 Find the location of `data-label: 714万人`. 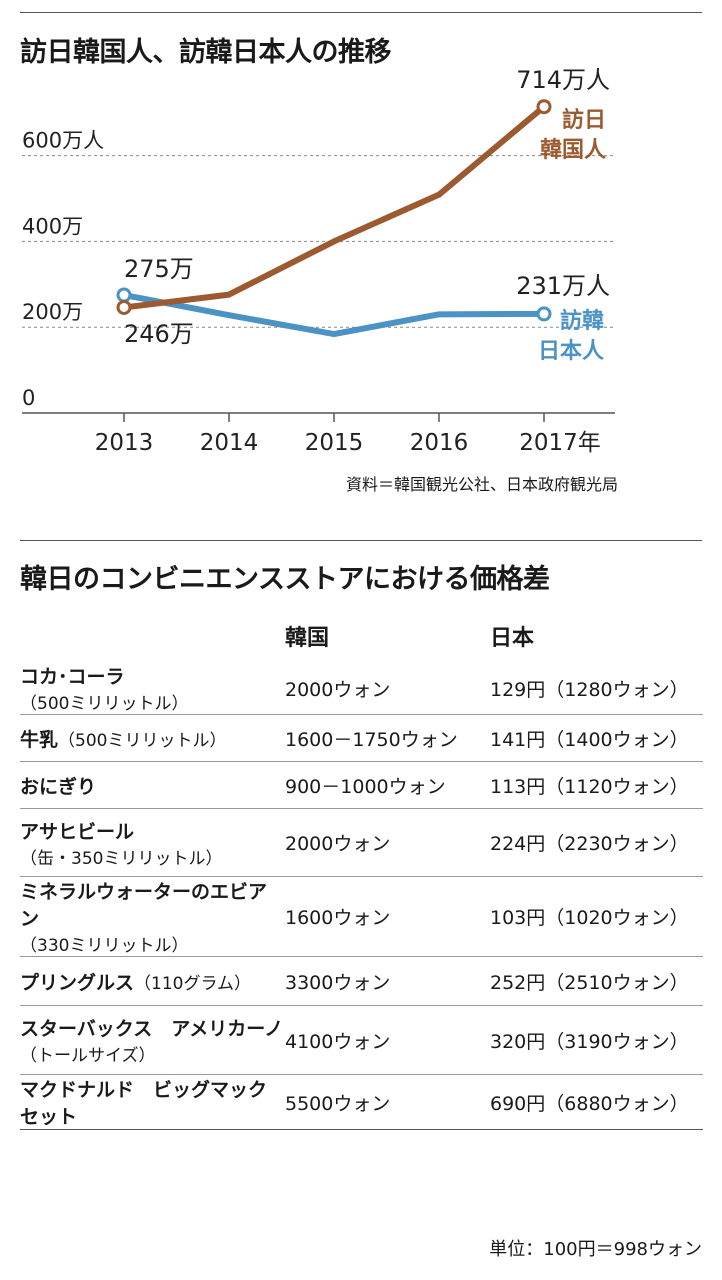

data-label: 714万人 is located at coordinates (563, 80).